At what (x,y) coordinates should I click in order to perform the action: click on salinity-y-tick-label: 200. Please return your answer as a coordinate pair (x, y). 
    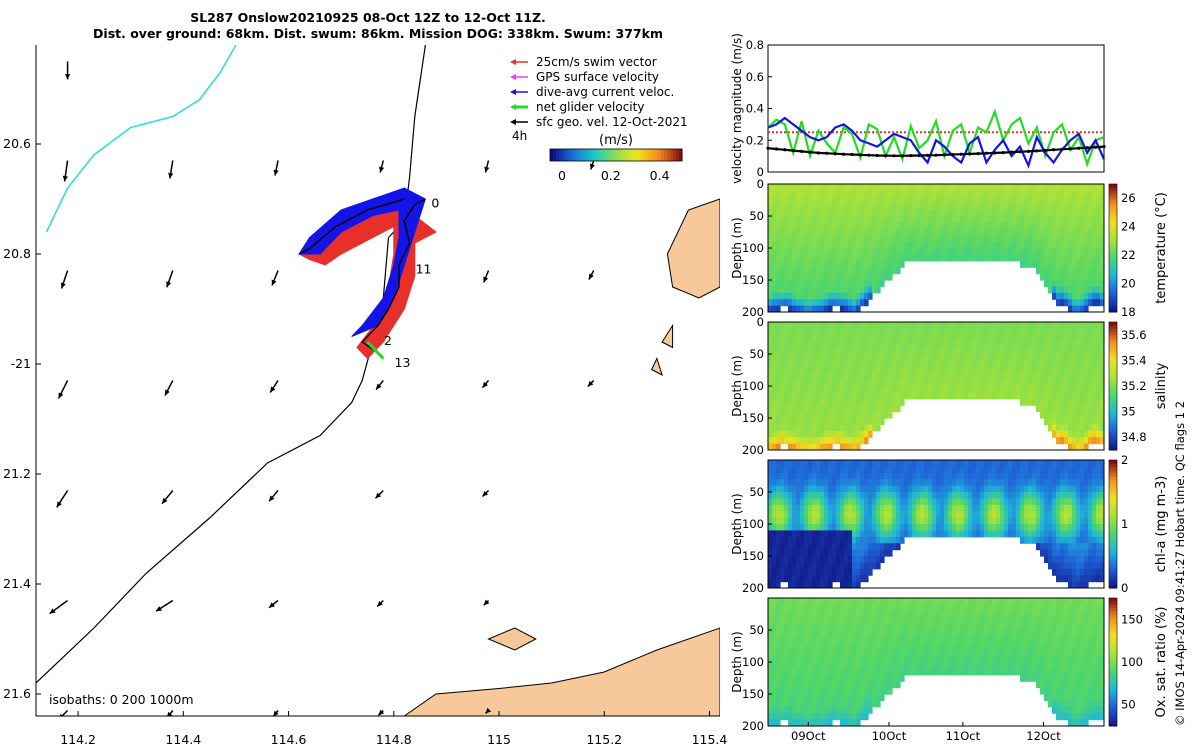
    Looking at the image, I should click on (753, 450).